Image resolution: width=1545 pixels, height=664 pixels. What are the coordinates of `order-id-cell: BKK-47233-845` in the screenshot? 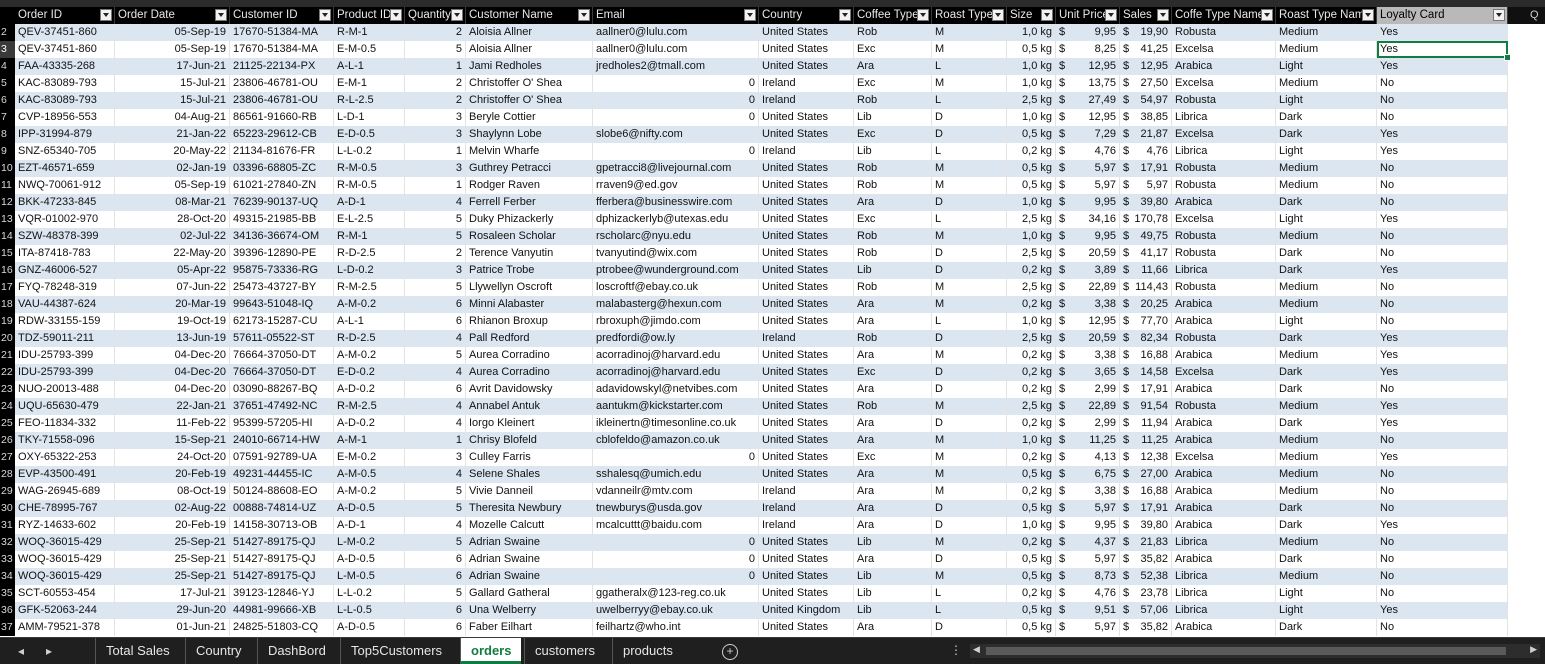 It's located at (65, 202).